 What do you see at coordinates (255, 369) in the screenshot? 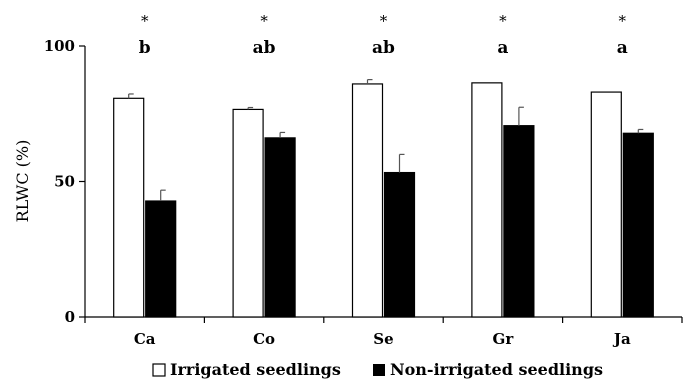
I see `legend-label-irrigated: Irrigated seedlings` at bounding box center [255, 369].